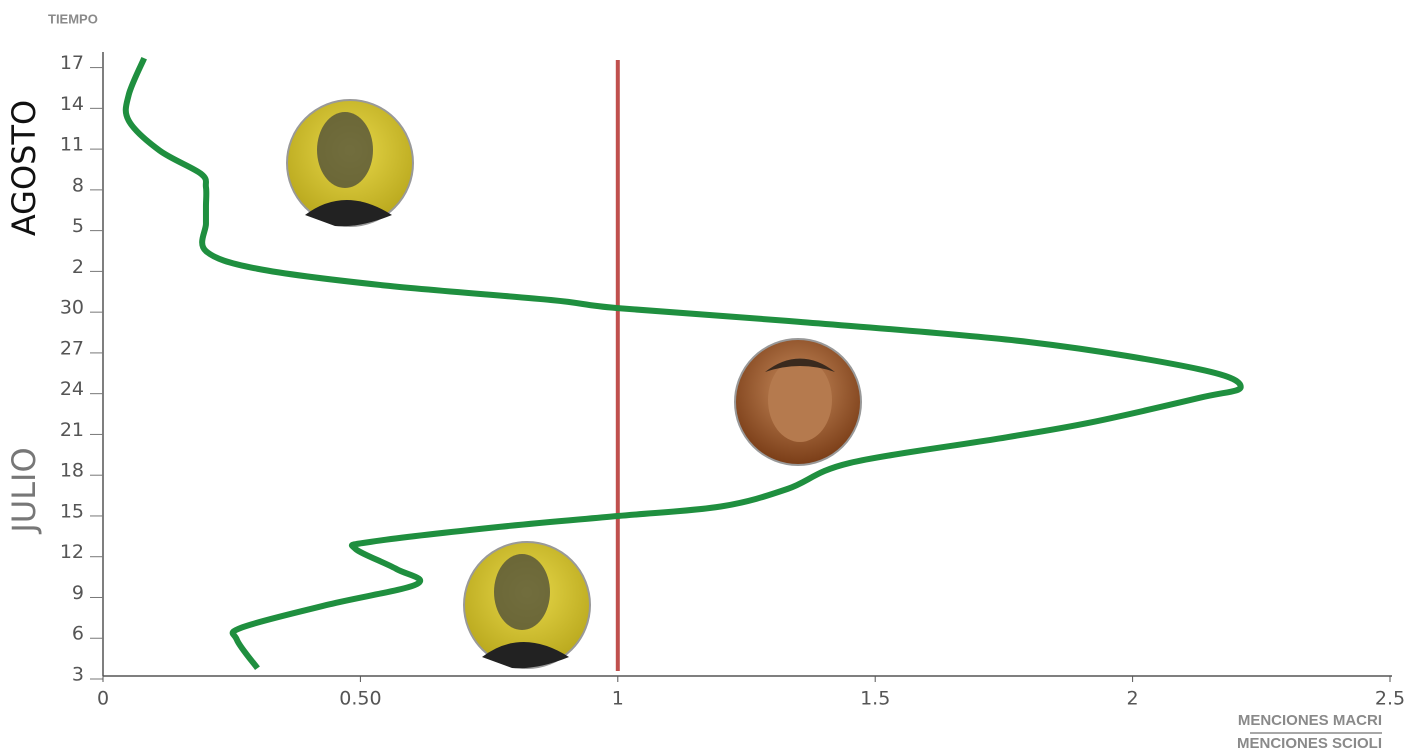  I want to click on x-tick-label: 2.5, so click(1390, 699).